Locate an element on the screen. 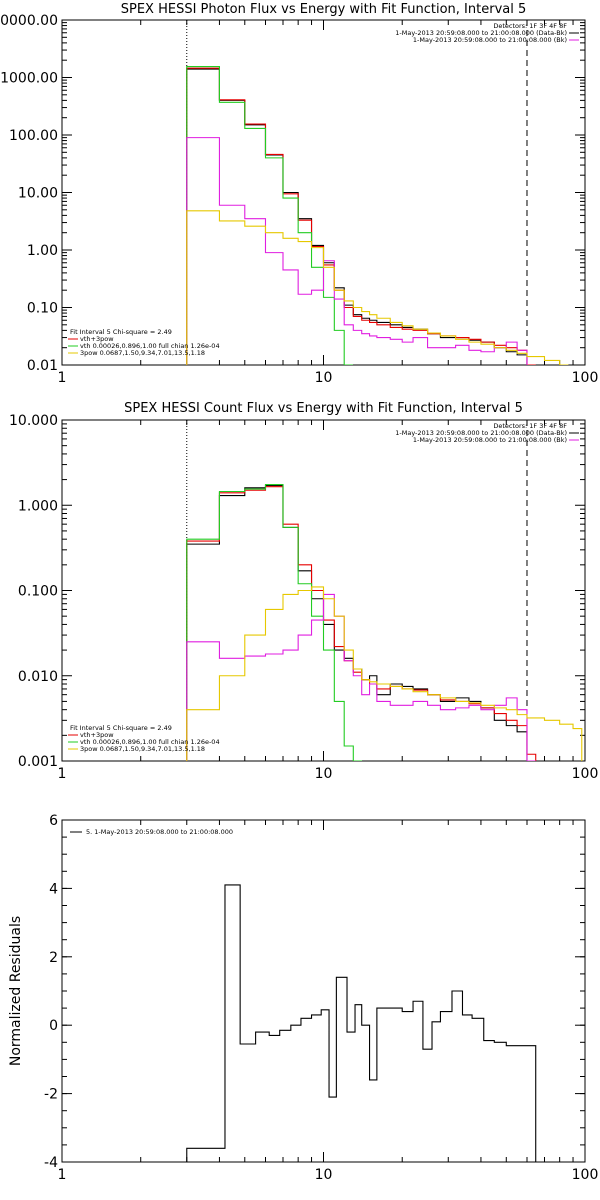 This screenshot has width=600, height=1200. y-tick-label: 10.000 is located at coordinates (33, 421).